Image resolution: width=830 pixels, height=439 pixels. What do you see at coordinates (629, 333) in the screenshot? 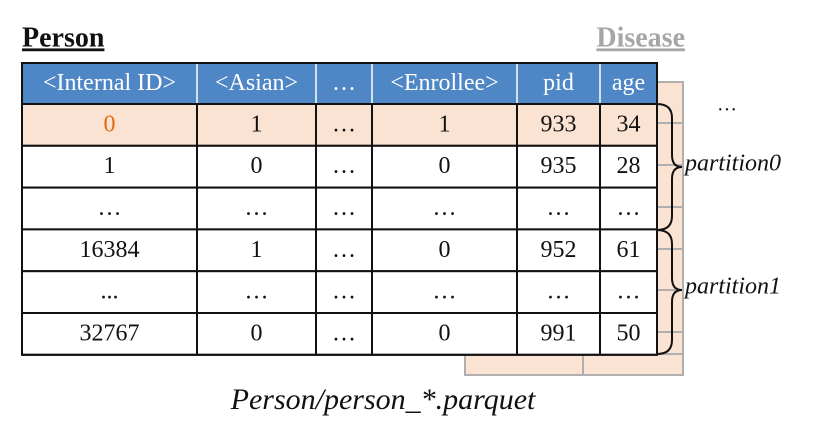
I see `table-cell: 50` at bounding box center [629, 333].